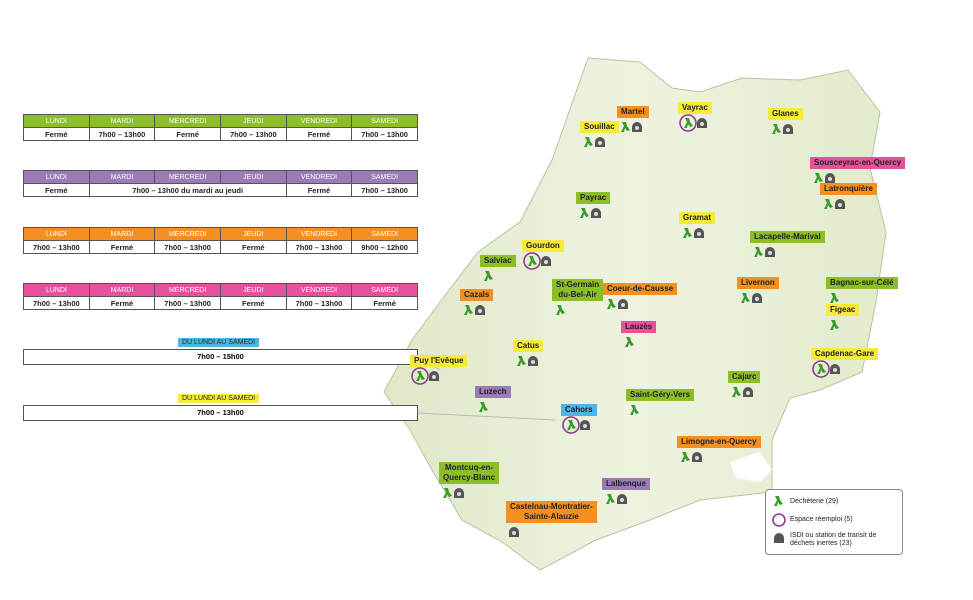  Describe the element at coordinates (744, 377) in the screenshot. I see `place-label: Cajarc` at that location.